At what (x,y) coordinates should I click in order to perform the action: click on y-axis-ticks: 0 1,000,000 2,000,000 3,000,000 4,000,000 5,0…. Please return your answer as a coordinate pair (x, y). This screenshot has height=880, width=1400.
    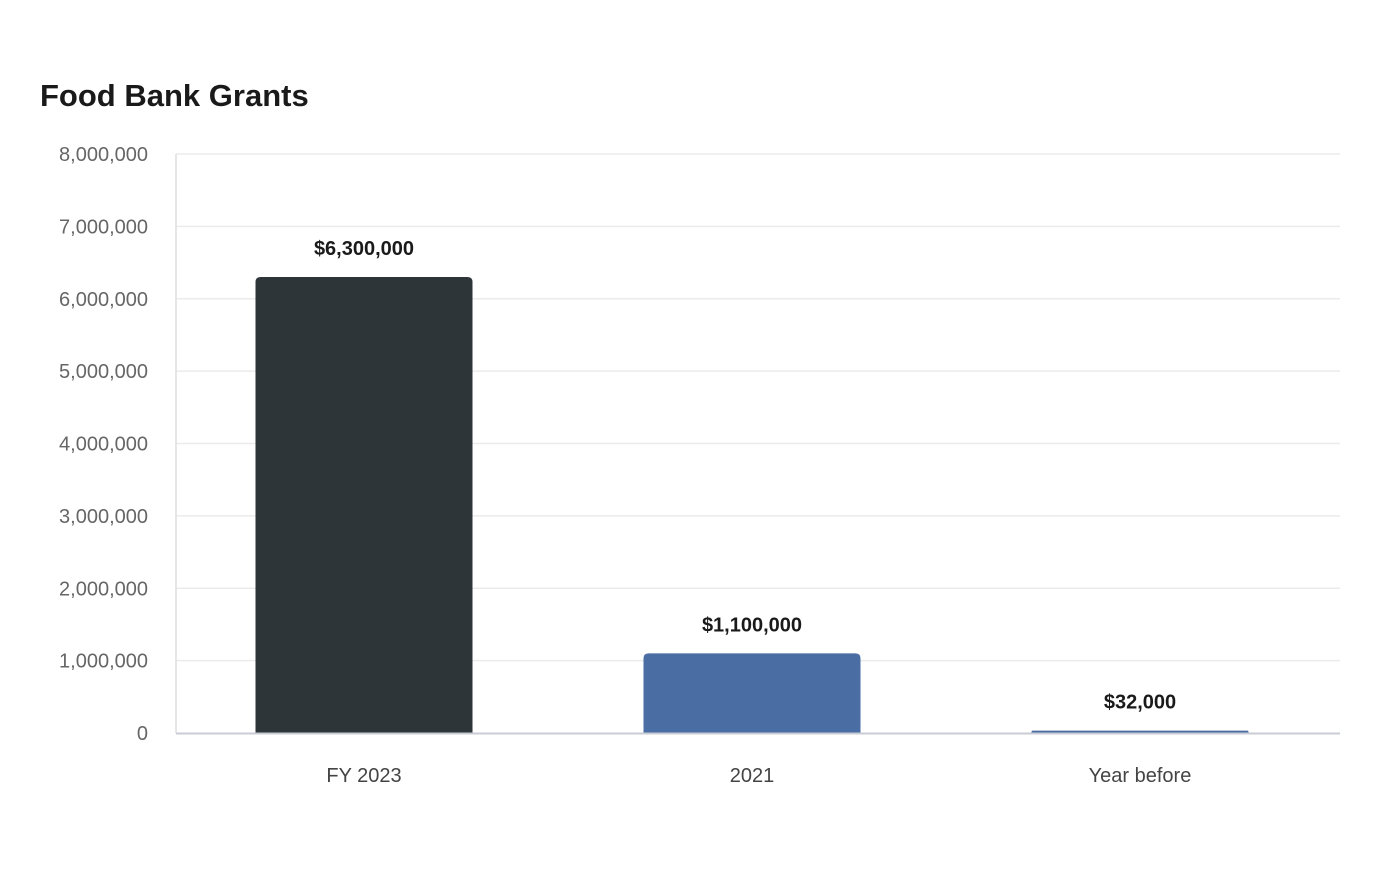
    Looking at the image, I should click on (103, 444).